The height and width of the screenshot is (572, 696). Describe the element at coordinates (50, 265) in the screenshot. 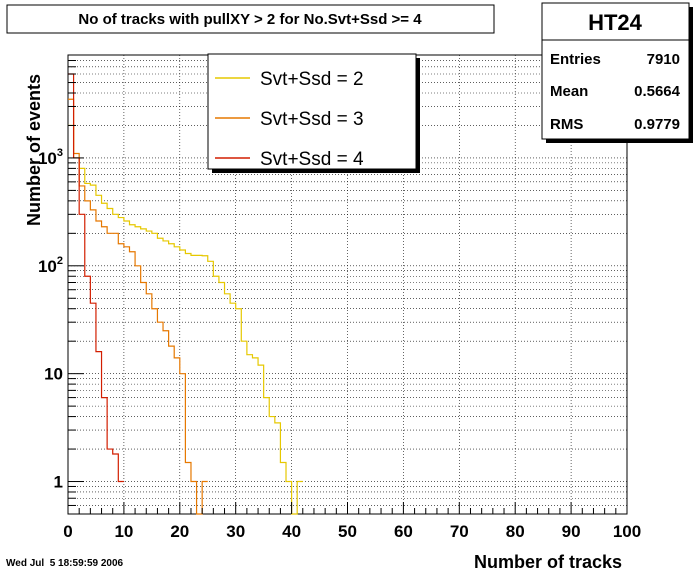

I see `y-tick-label: 10²` at that location.